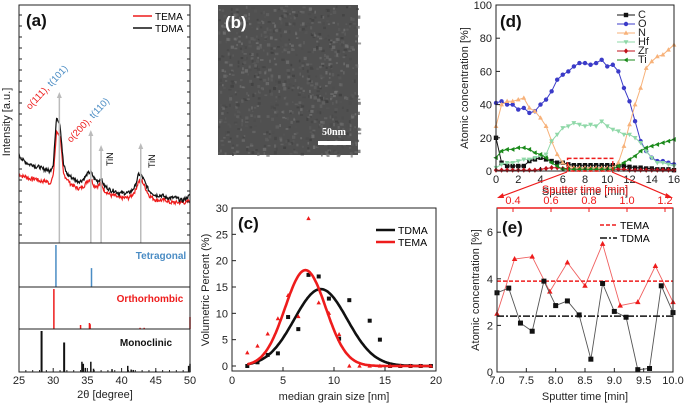 Image resolution: width=685 pixels, height=404 pixels. Describe the element at coordinates (169, 17) in the screenshot. I see `legend-label-tema: TEMA` at that location.